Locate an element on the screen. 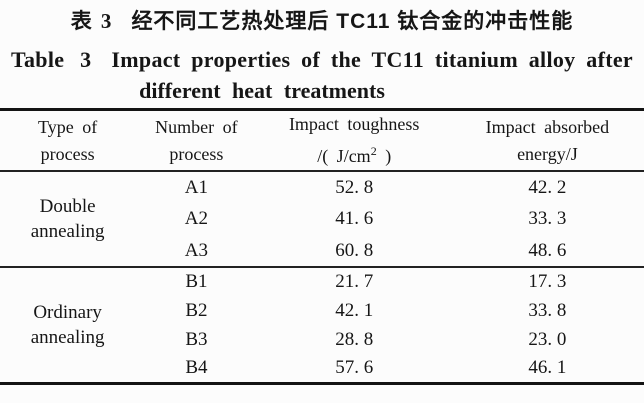  process-number-cell: B4 is located at coordinates (196, 367).